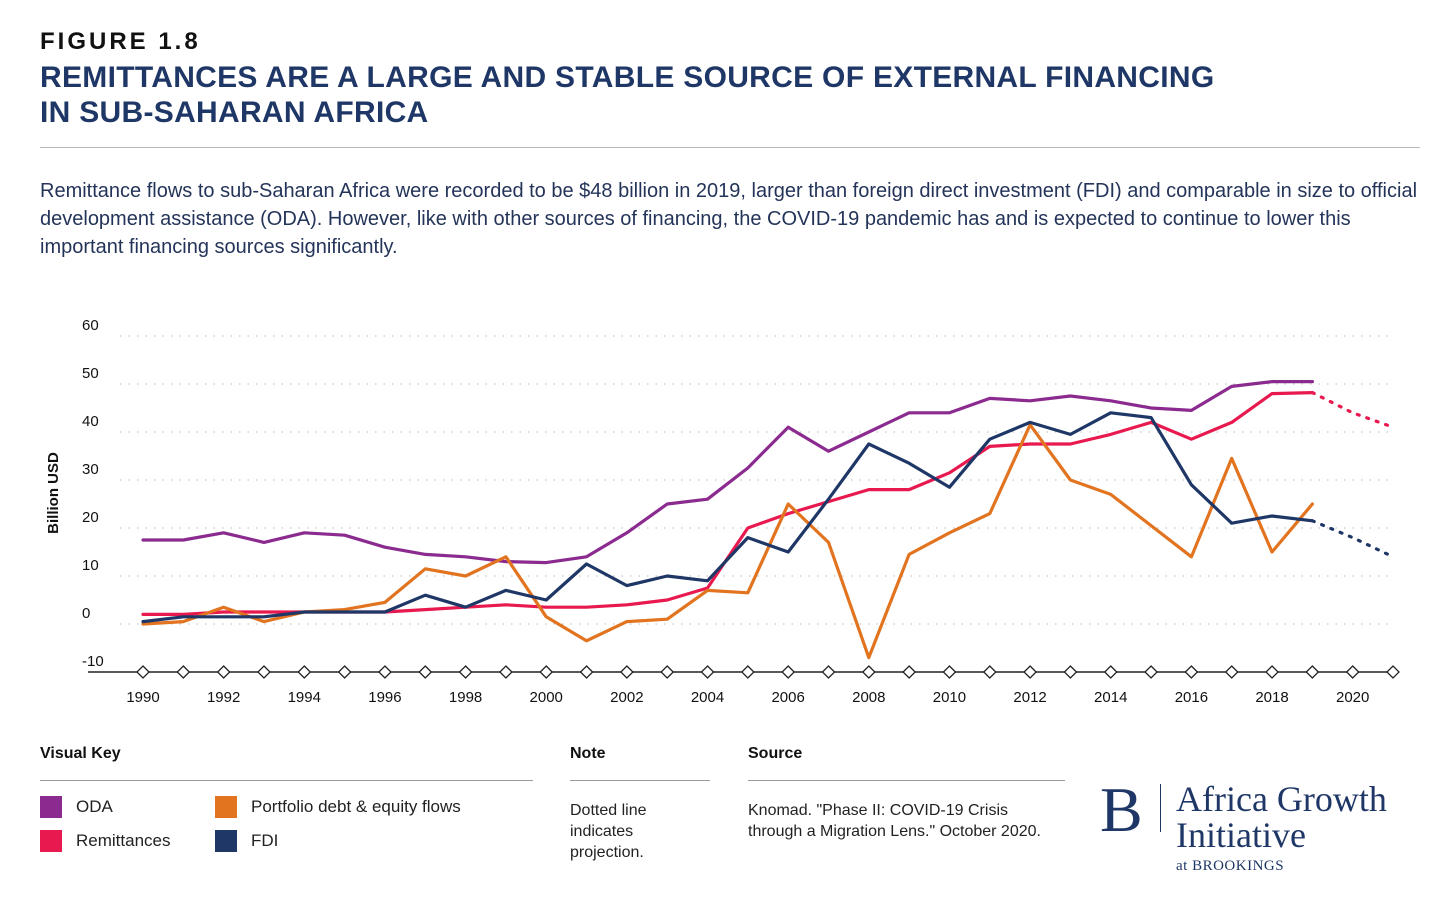 Image resolution: width=1456 pixels, height=923 pixels. What do you see at coordinates (123, 840) in the screenshot?
I see `legend-label-remittances: Remittances` at bounding box center [123, 840].